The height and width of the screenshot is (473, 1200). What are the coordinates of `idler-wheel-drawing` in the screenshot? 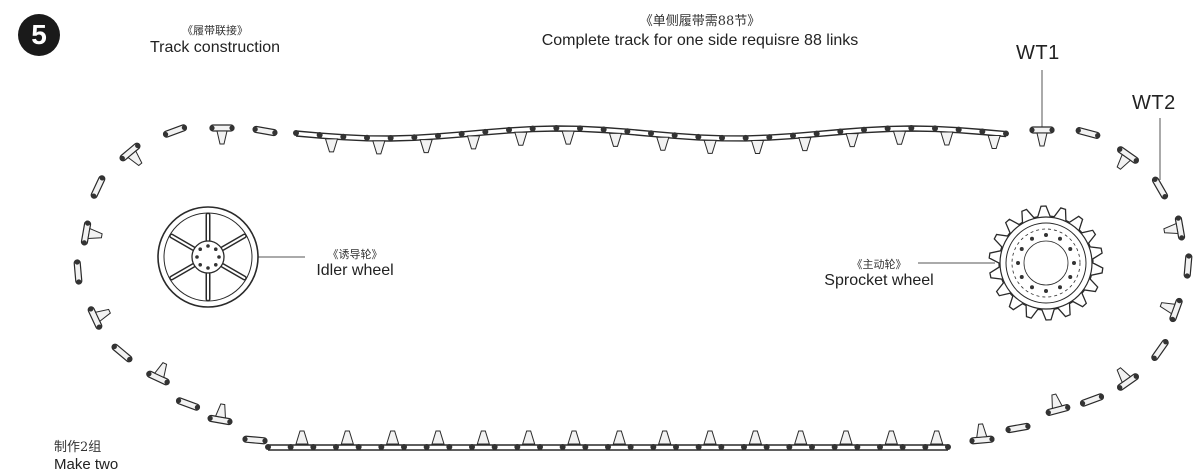 It's located at (208, 257).